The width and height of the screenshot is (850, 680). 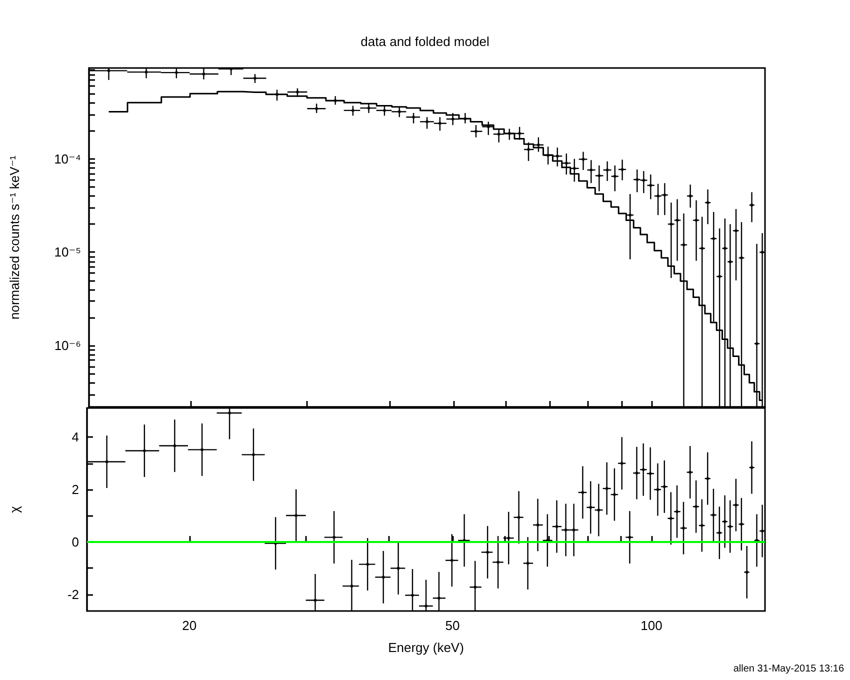 I want to click on x-tick-label: 50, so click(x=452, y=625).